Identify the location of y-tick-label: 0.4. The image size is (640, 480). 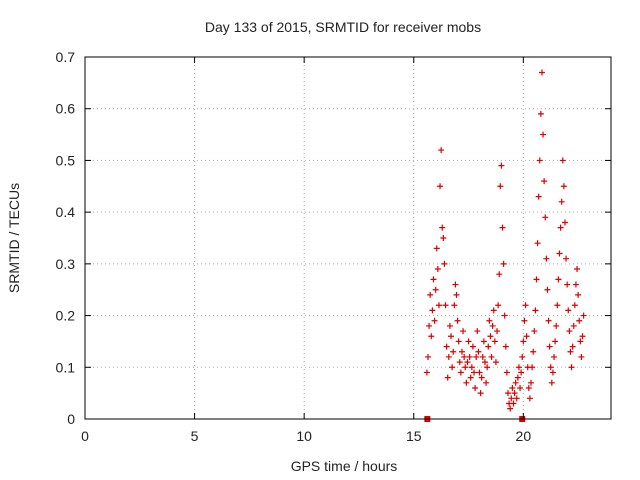
(66, 212).